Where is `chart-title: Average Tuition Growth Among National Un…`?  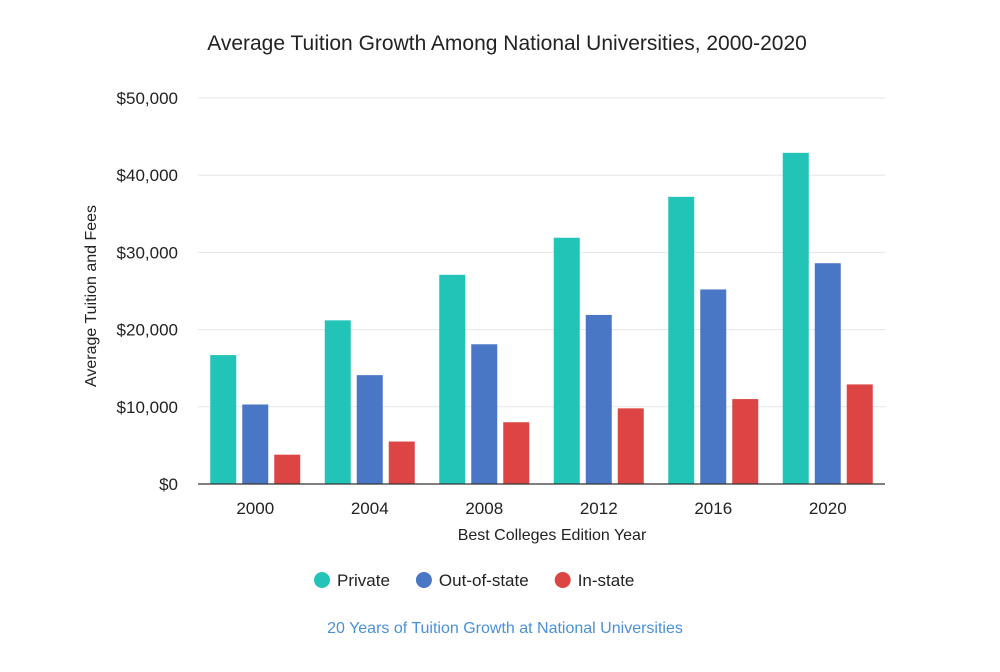
chart-title: Average Tuition Growth Among National Un… is located at coordinates (507, 43).